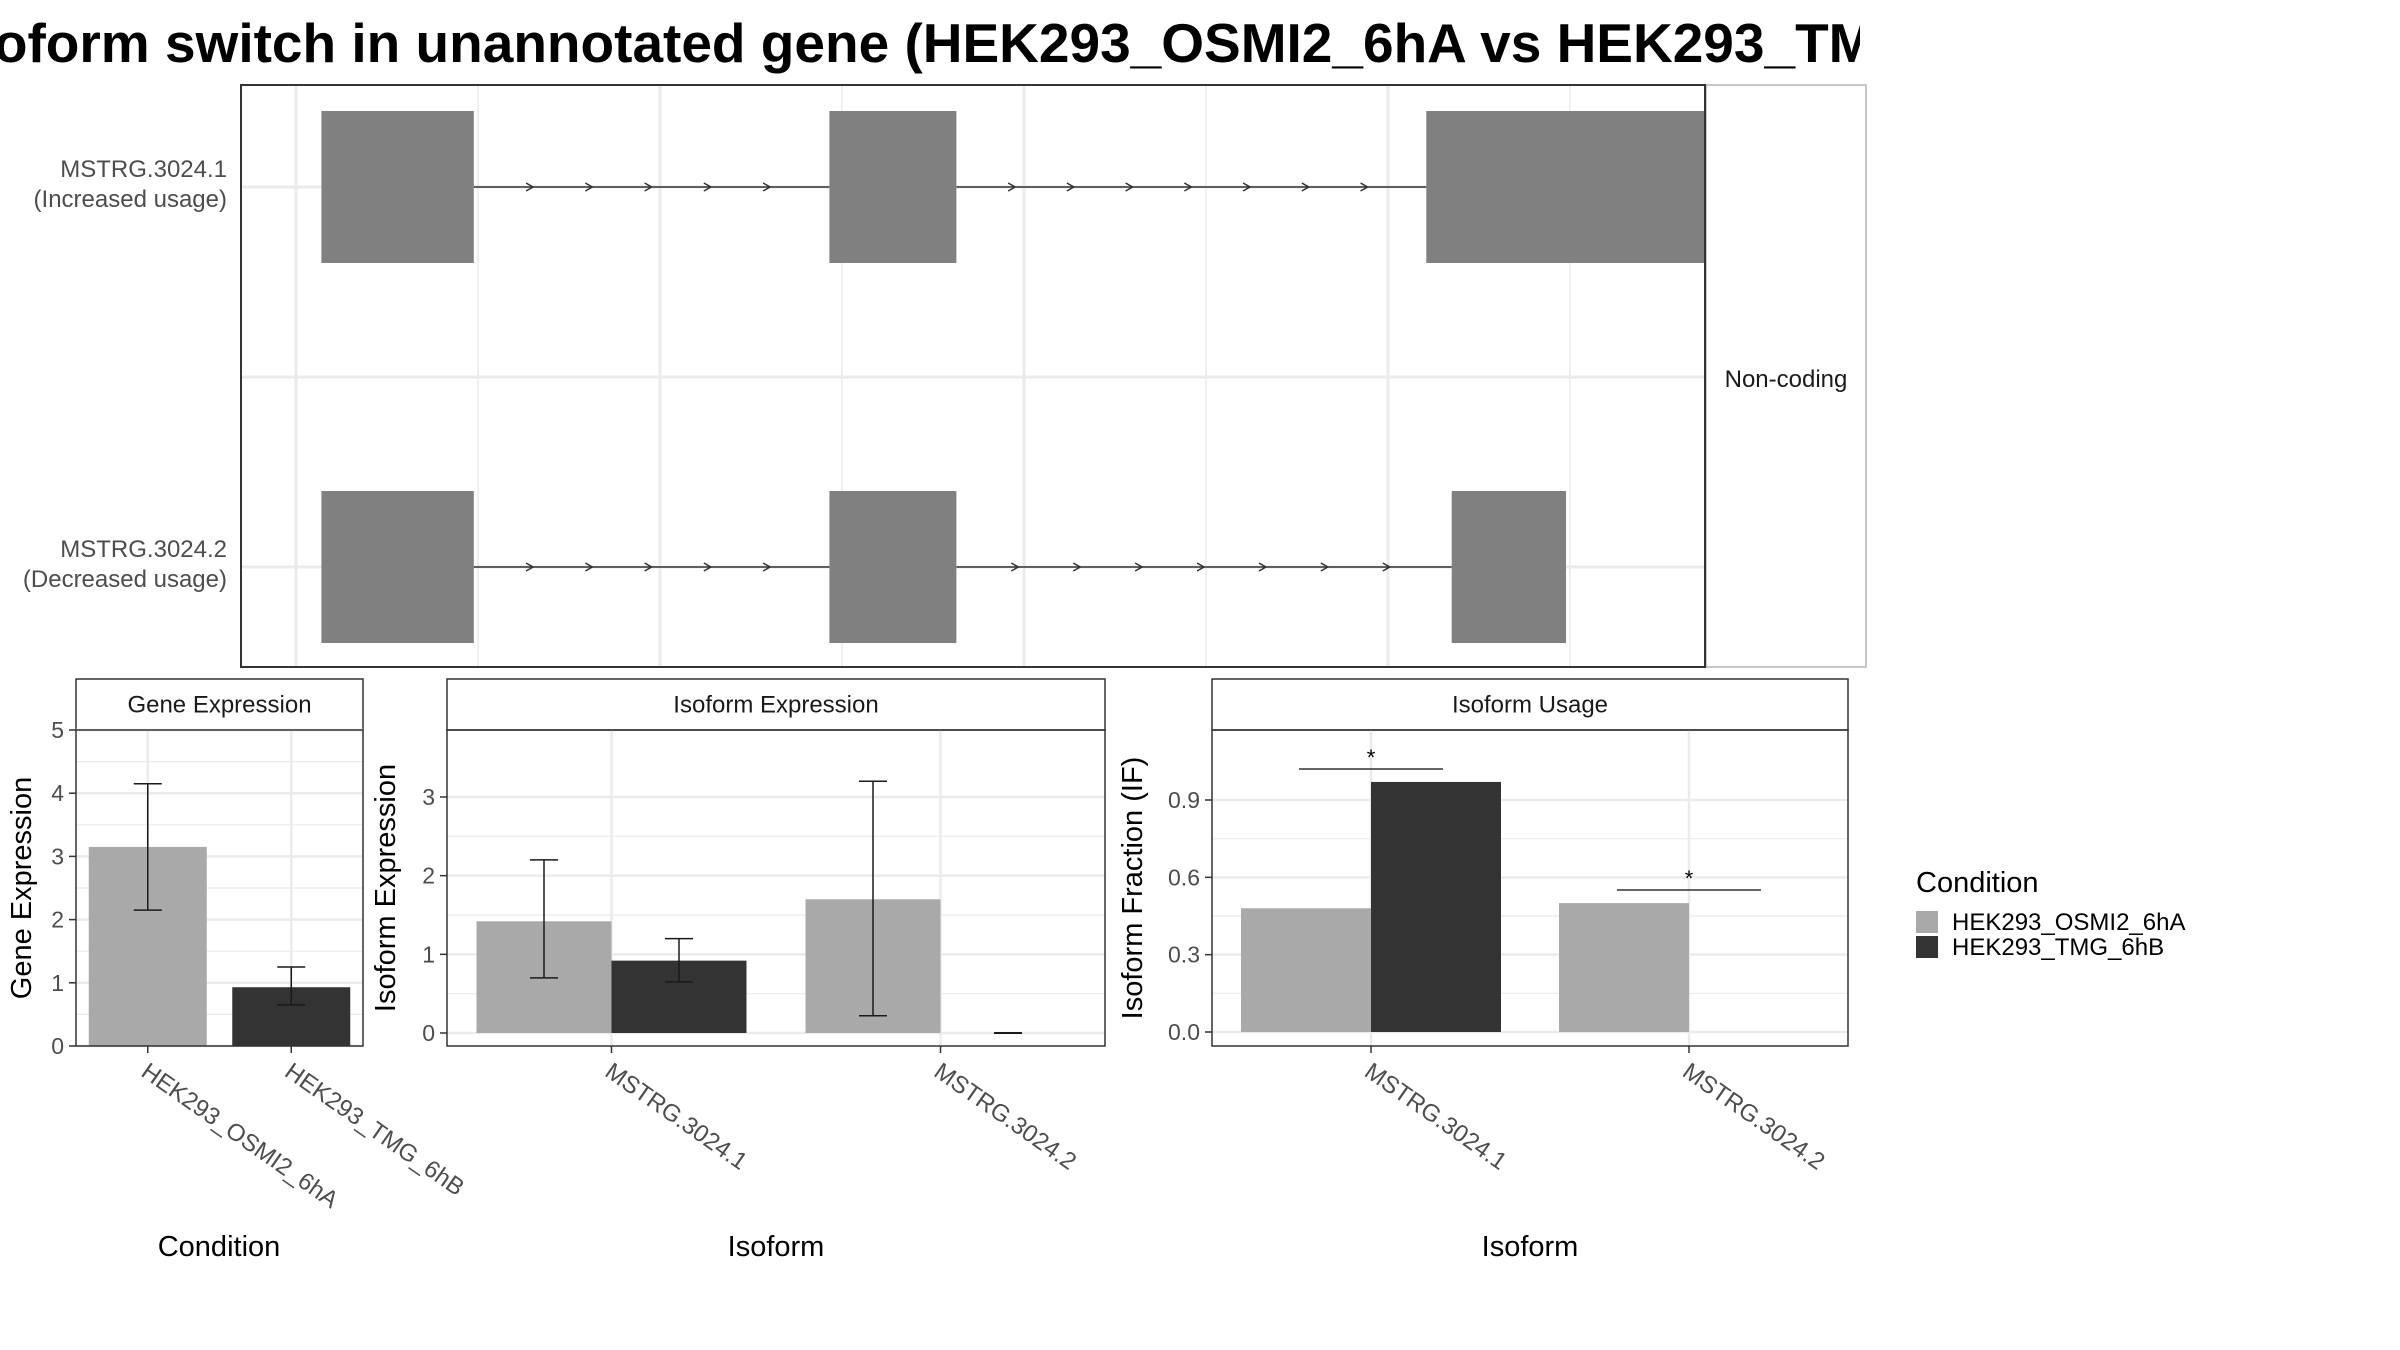  I want to click on legend-label: HEK293_OSMI2_6hA, so click(2068, 922).